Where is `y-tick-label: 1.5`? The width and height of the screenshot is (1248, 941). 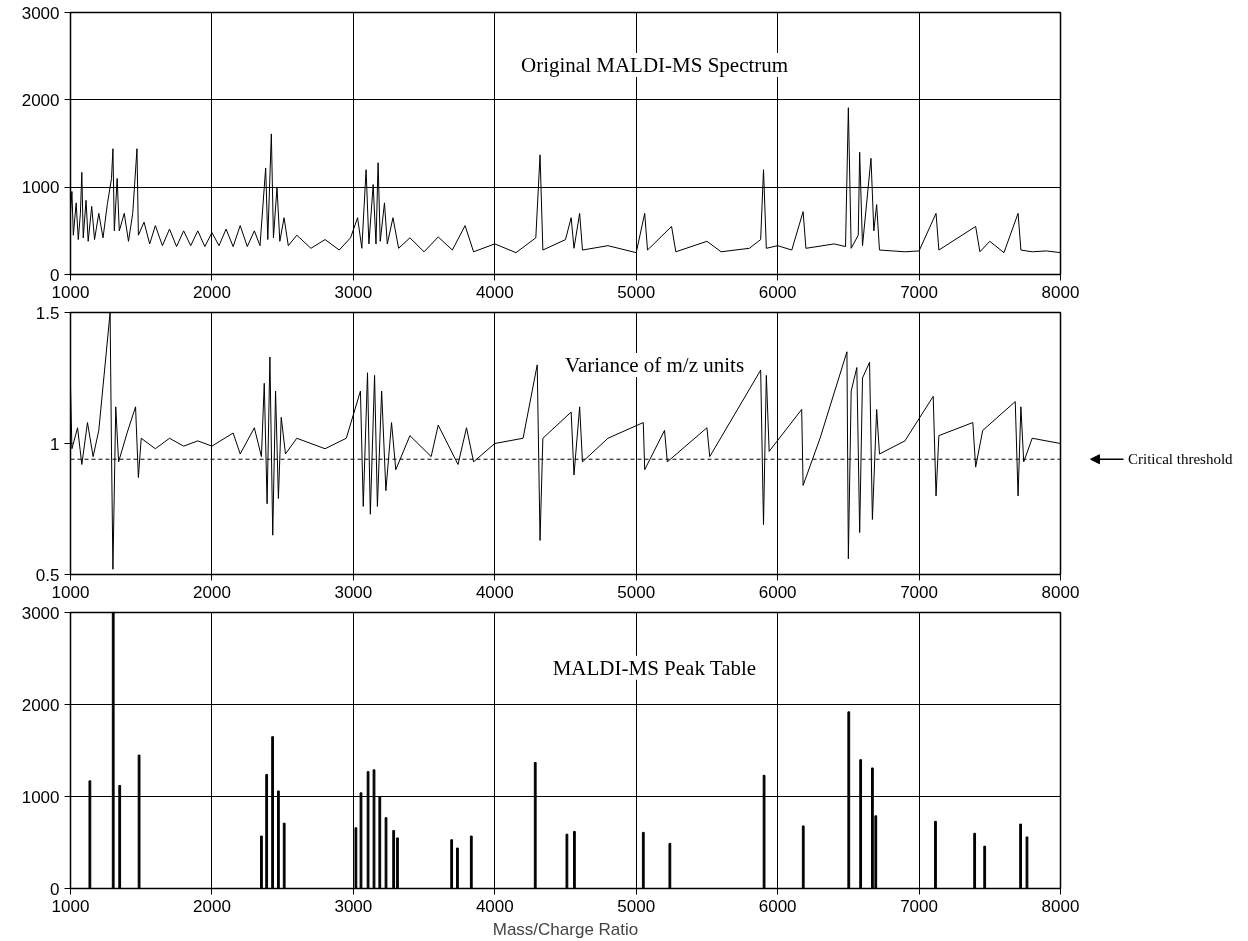
y-tick-label: 1.5 is located at coordinates (47, 313).